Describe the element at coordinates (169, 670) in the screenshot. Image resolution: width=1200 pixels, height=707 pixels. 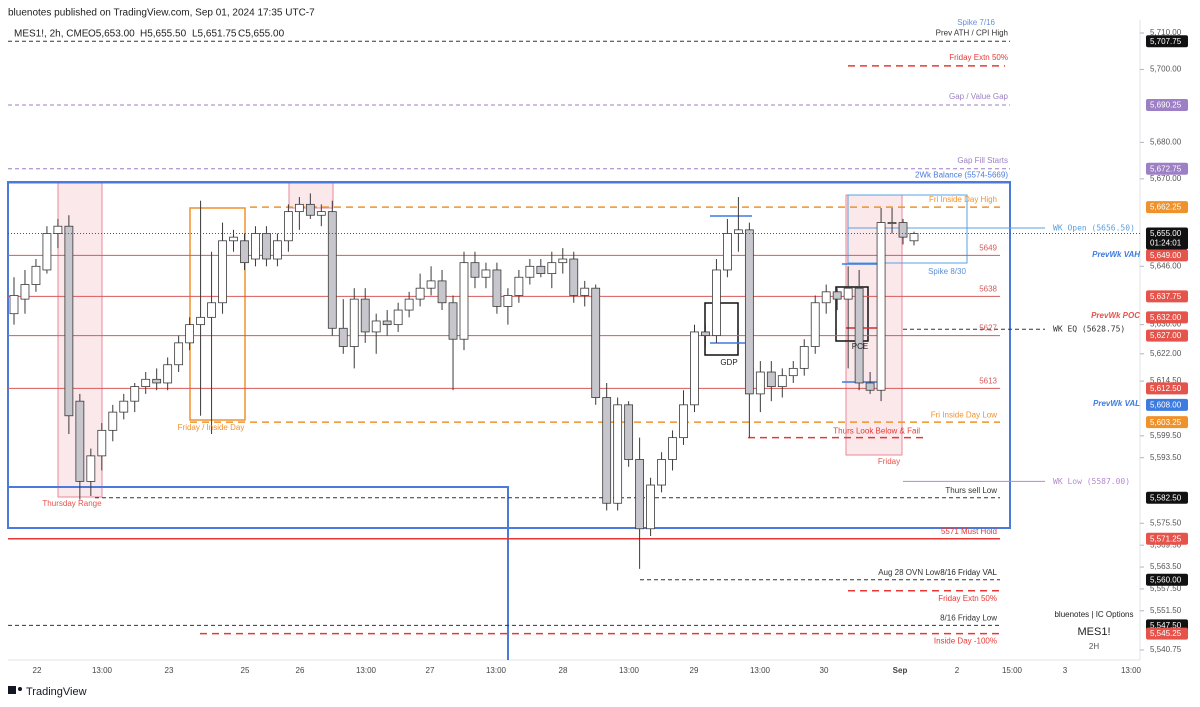
I see `x-tick-label: 23` at that location.